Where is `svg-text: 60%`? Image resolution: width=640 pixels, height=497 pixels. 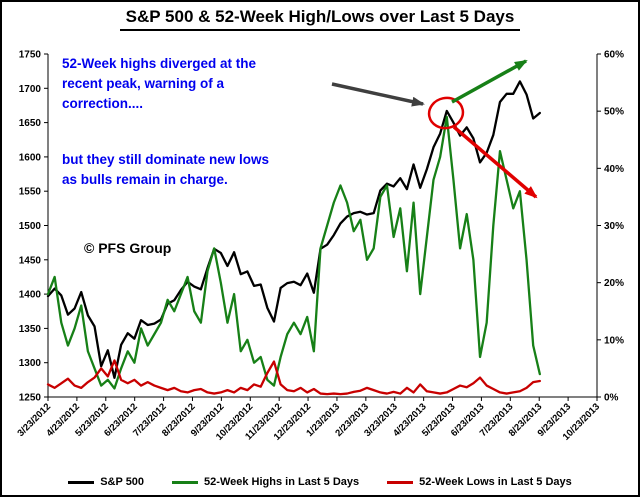 svg-text: 60% is located at coordinates (614, 55).